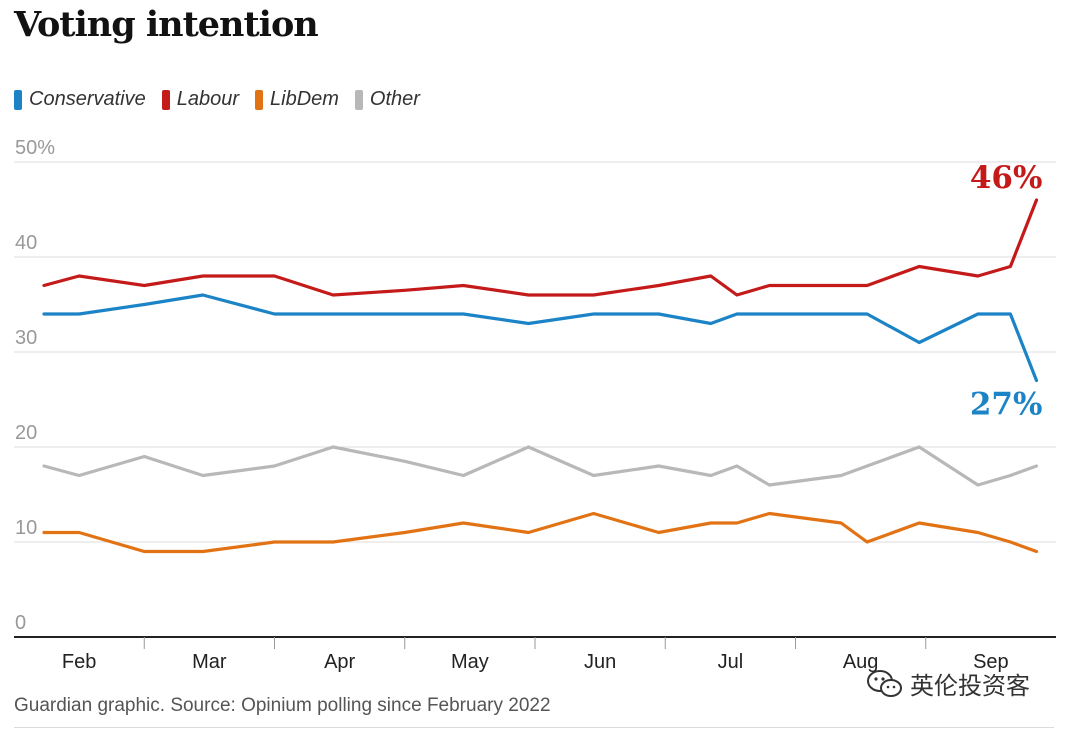 The height and width of the screenshot is (733, 1080). Describe the element at coordinates (26, 433) in the screenshot. I see `y-tick-label: 20` at that location.